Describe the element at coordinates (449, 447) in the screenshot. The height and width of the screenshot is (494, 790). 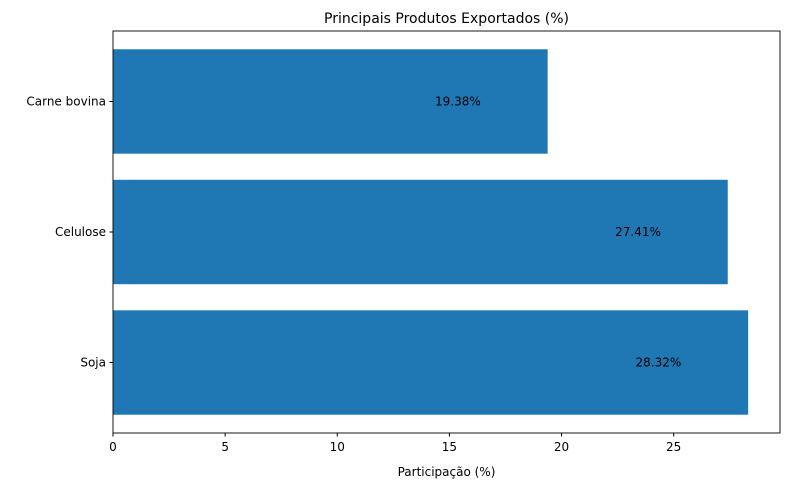
I see `x-tick-label: 15` at that location.